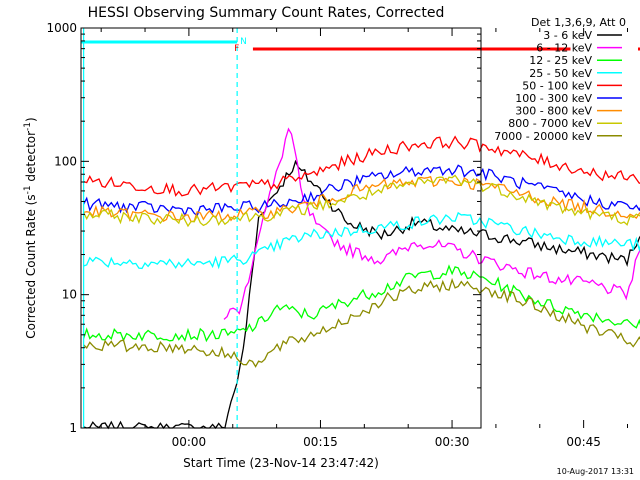 This screenshot has width=640, height=480. I want to click on y-axis-label: Corrected Count Rate (s-1 detector-1), so click(30, 227).